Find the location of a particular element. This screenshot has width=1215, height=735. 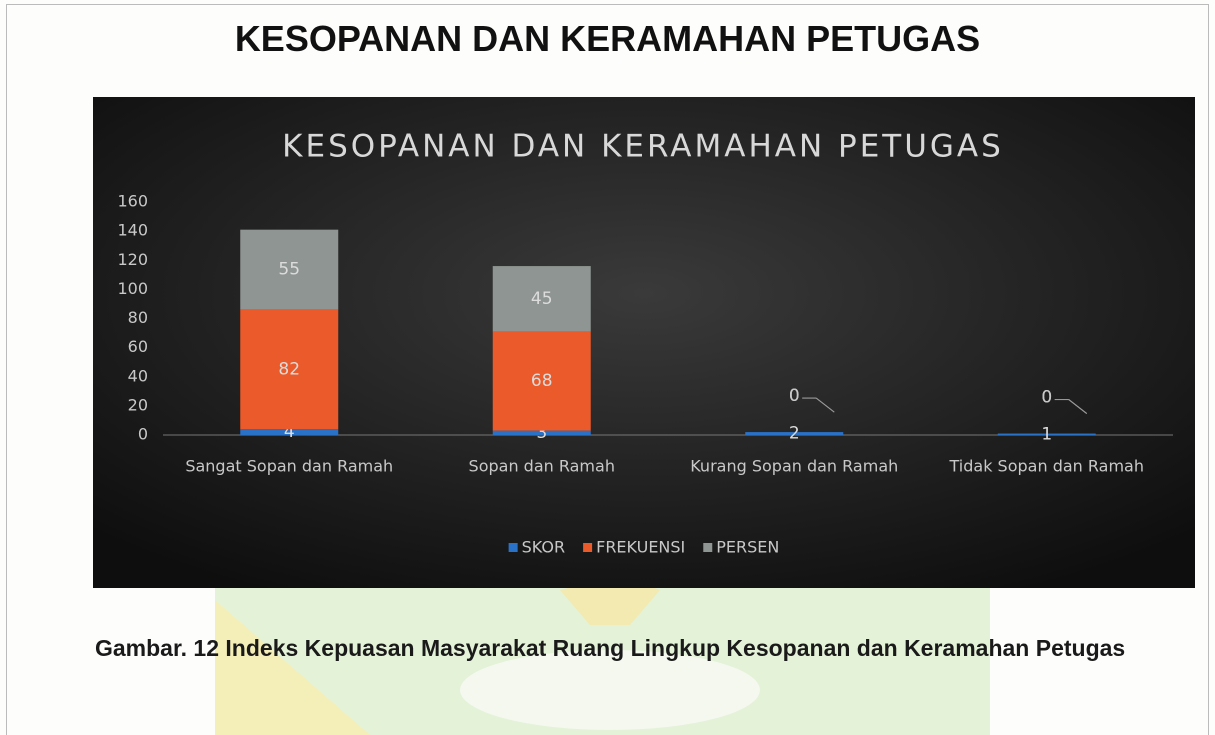

data-label: 1 is located at coordinates (1046, 434).